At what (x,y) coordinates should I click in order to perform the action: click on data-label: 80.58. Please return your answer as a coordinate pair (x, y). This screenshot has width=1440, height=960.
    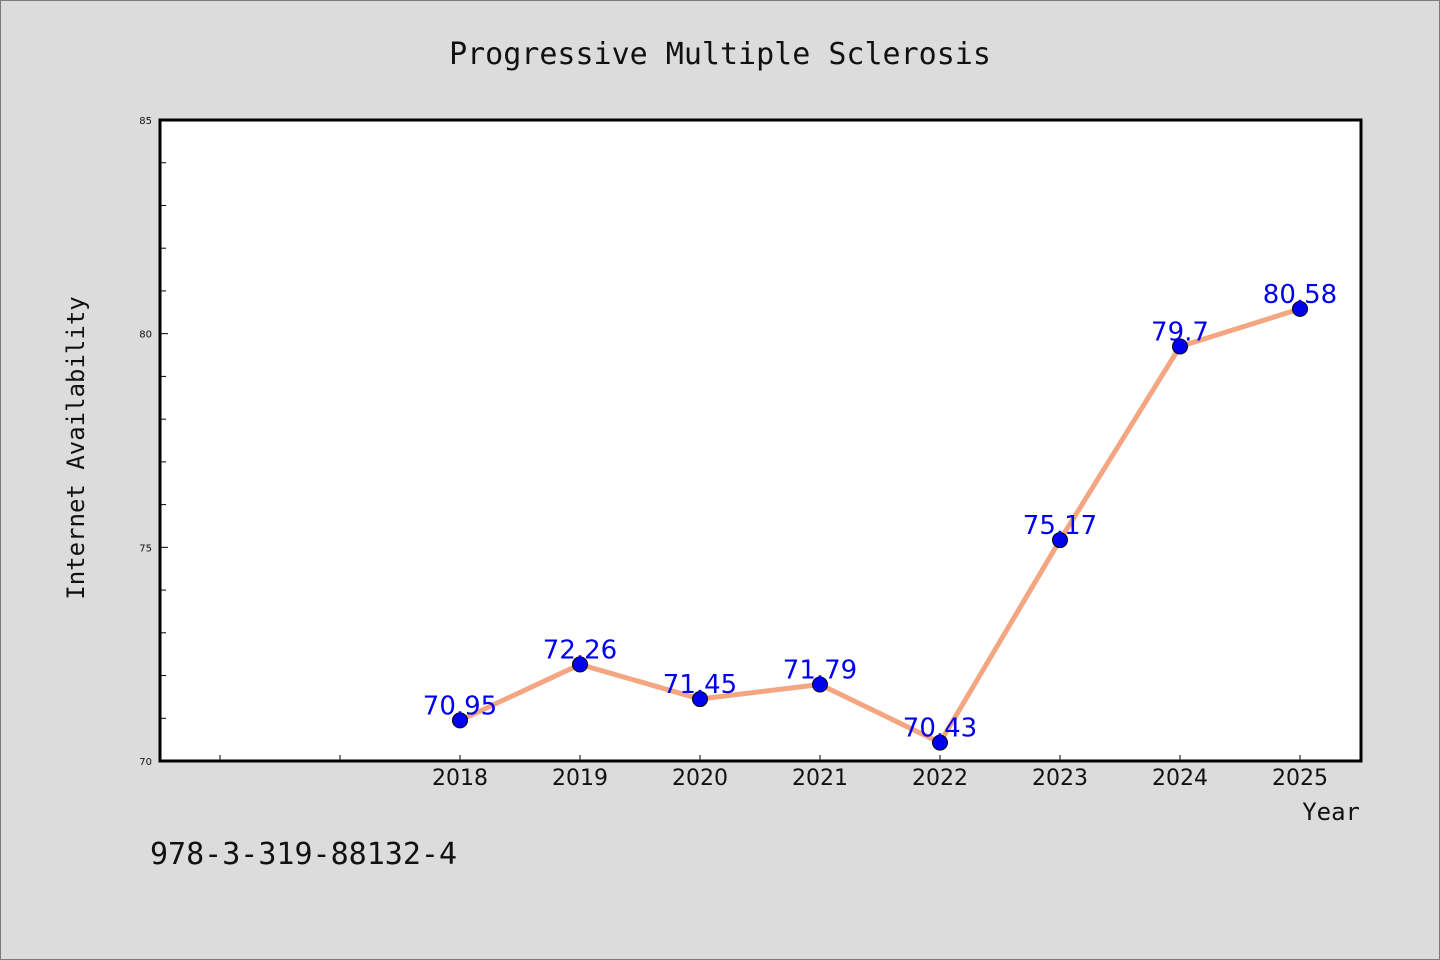
    Looking at the image, I should click on (1300, 295).